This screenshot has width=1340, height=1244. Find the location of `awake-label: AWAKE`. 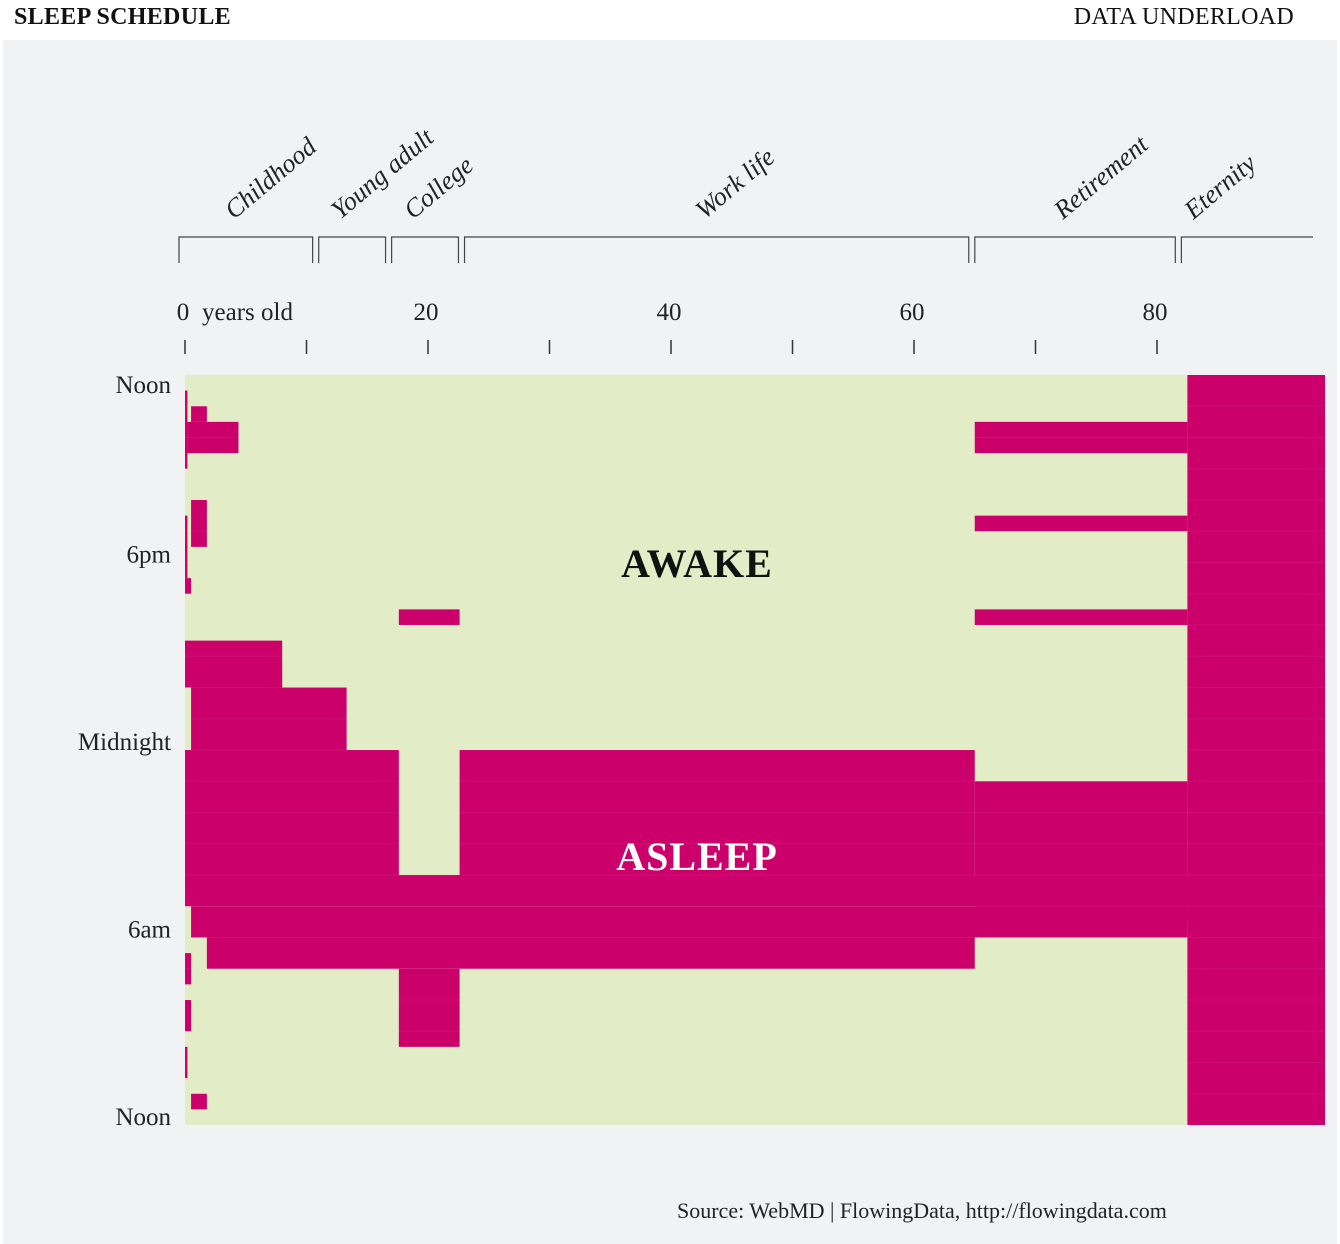

awake-label: AWAKE is located at coordinates (697, 563).